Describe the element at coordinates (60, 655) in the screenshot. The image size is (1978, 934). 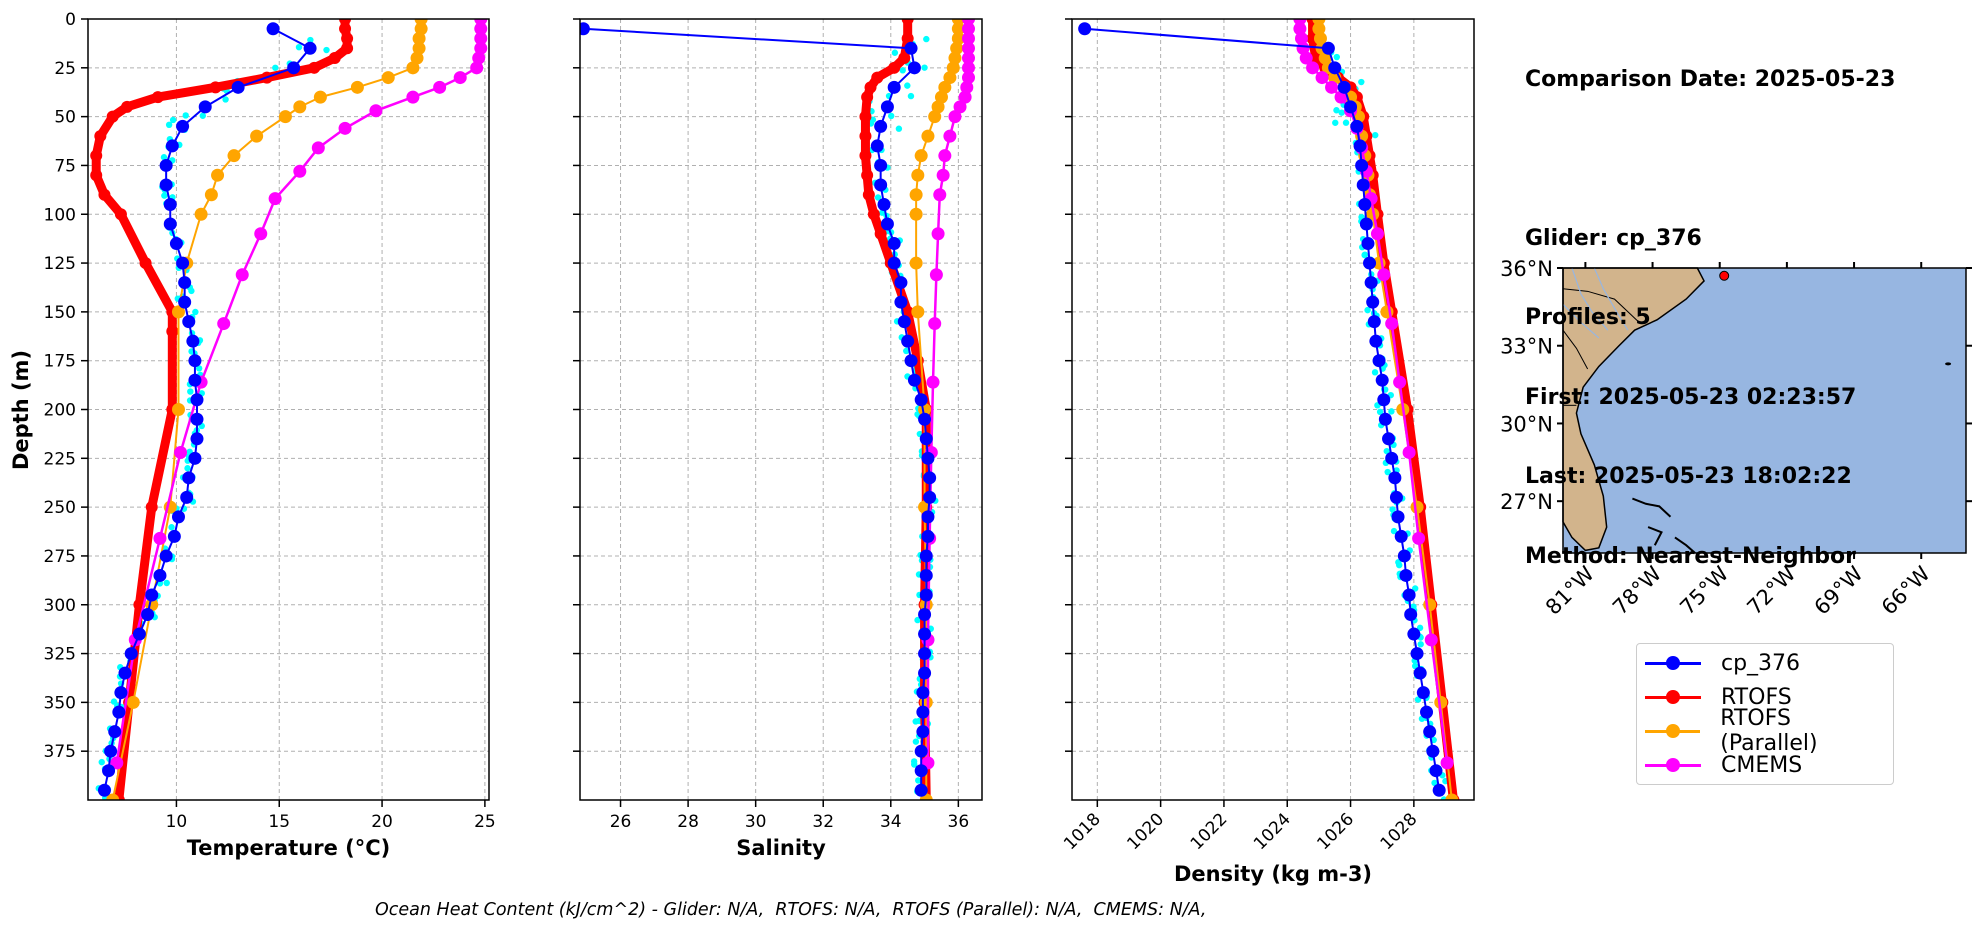
I see `y-tick-label: 325` at that location.